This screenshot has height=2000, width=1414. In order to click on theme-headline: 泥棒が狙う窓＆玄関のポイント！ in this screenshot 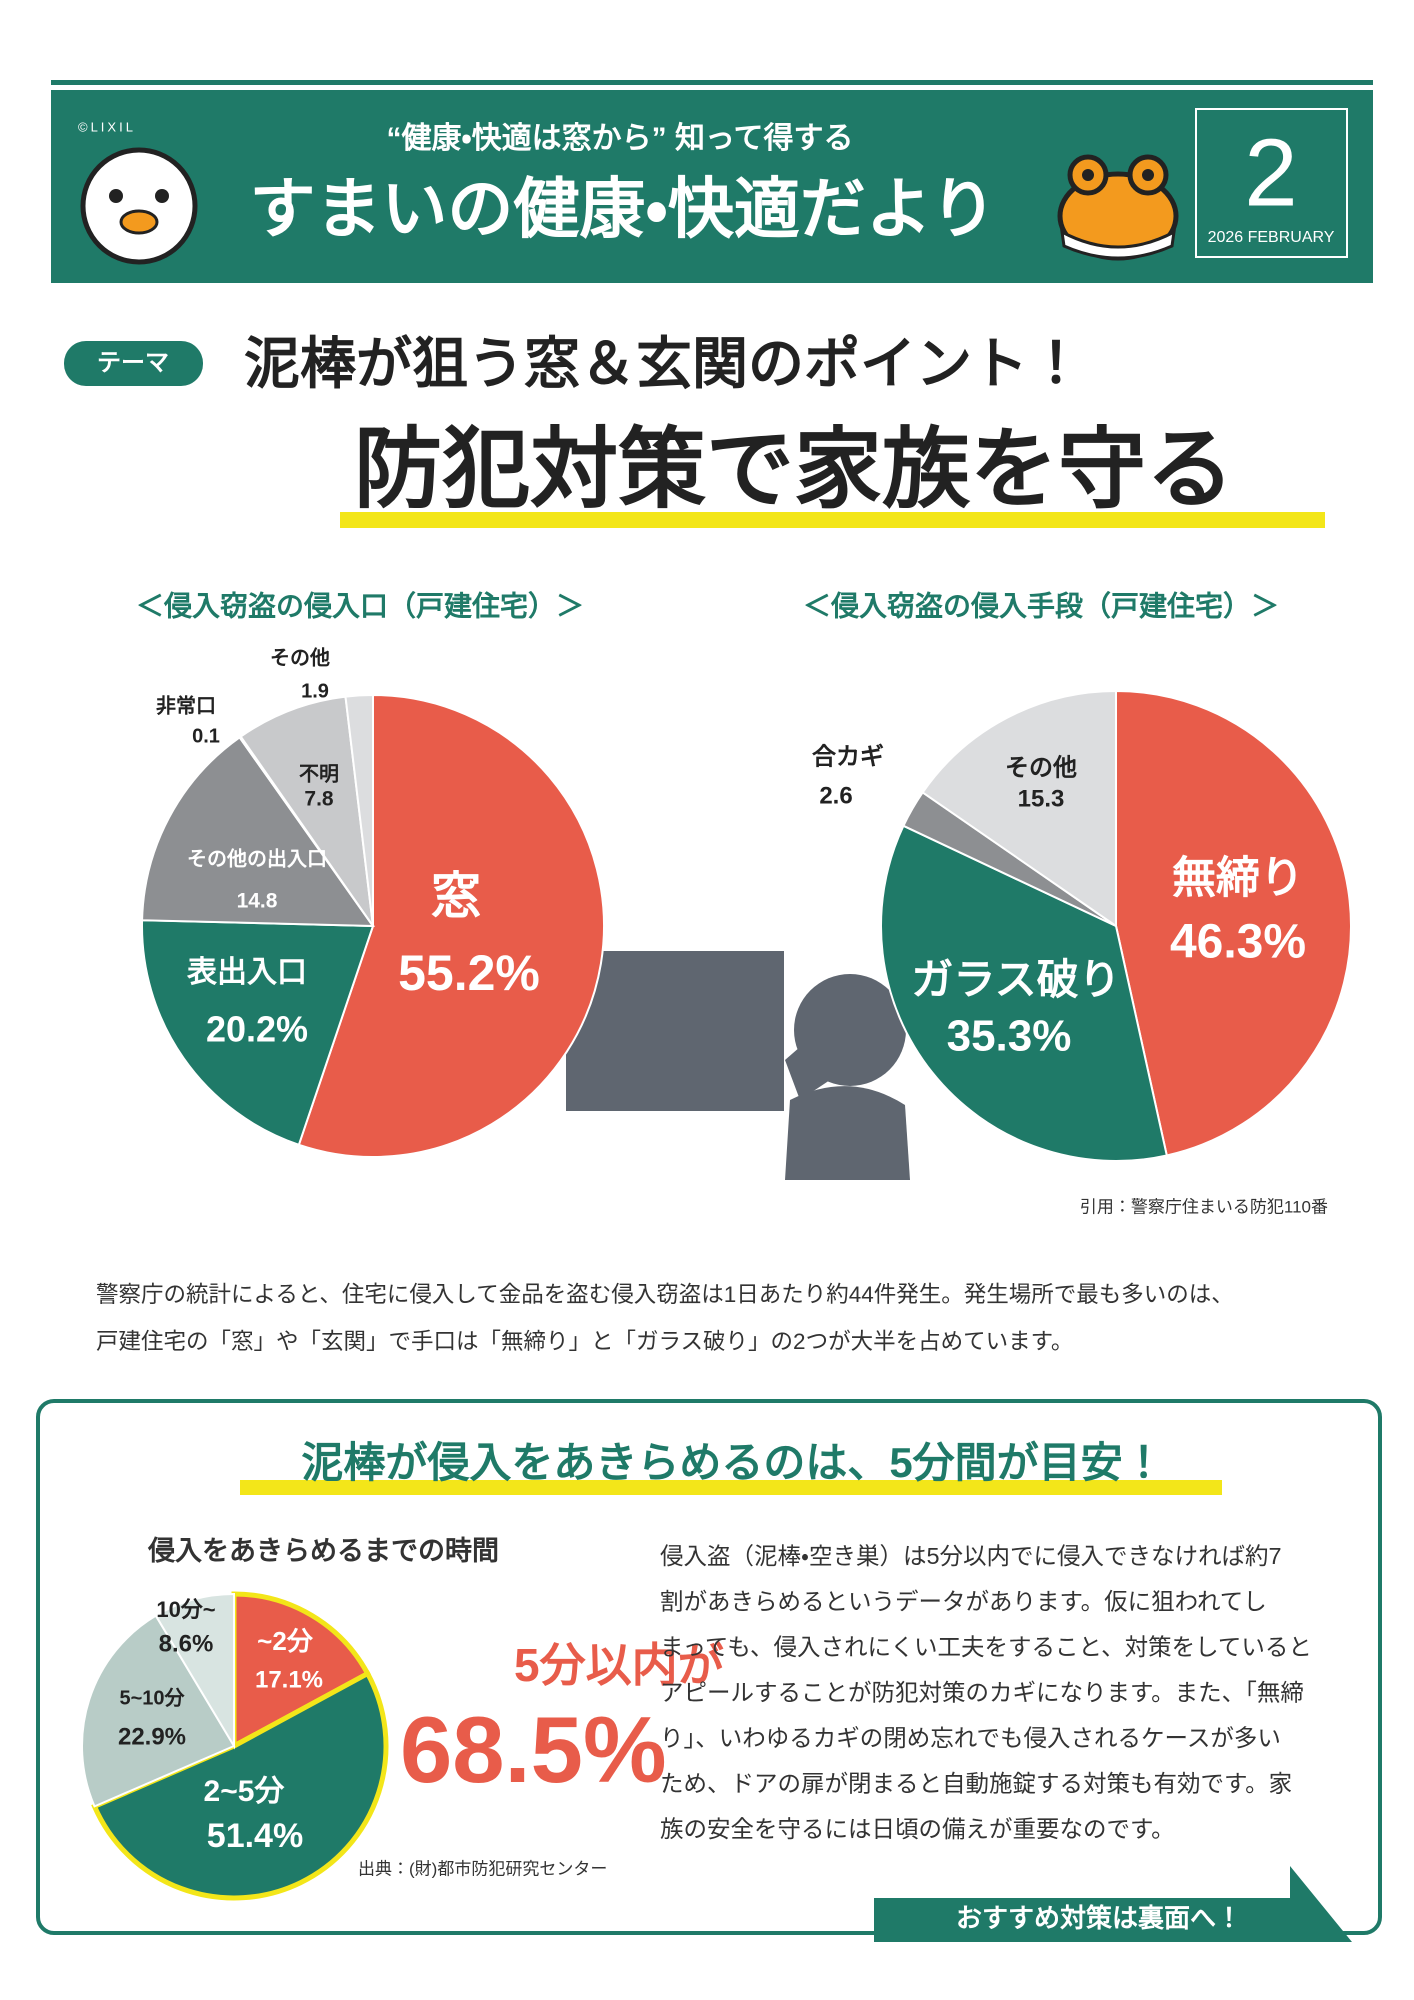, I will do `click(664, 363)`.